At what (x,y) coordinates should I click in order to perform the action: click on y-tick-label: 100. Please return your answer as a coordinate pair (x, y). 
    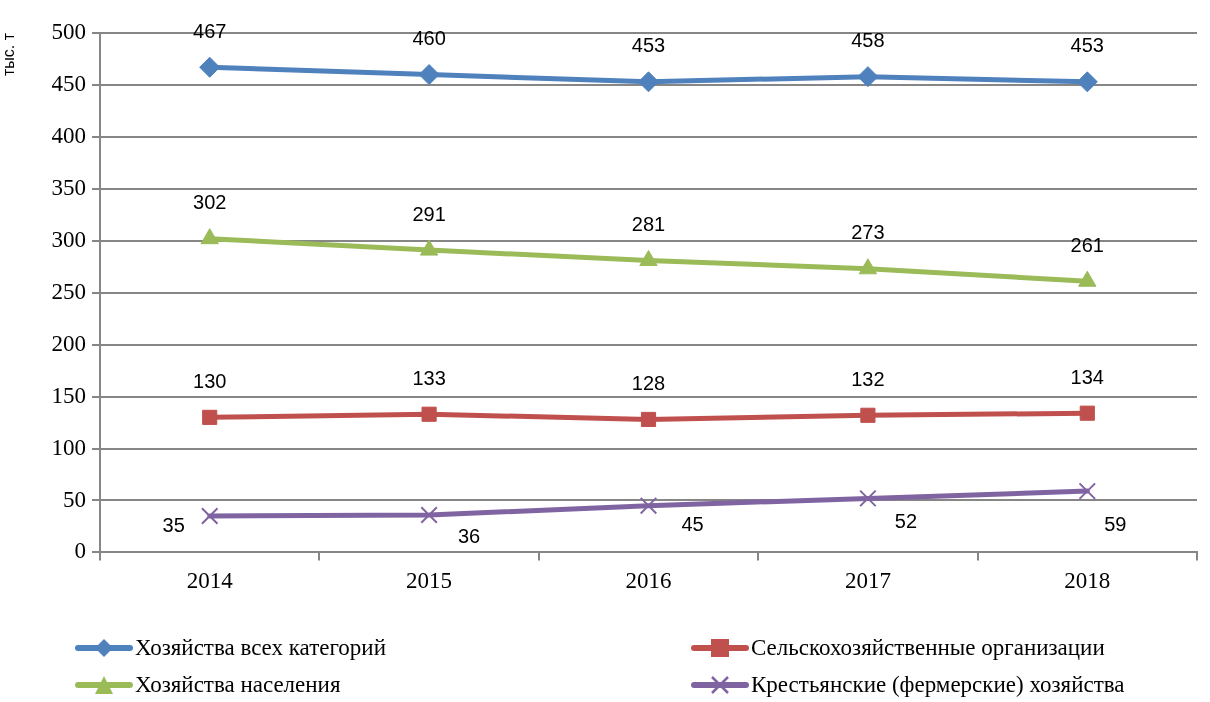
    Looking at the image, I should click on (68, 447).